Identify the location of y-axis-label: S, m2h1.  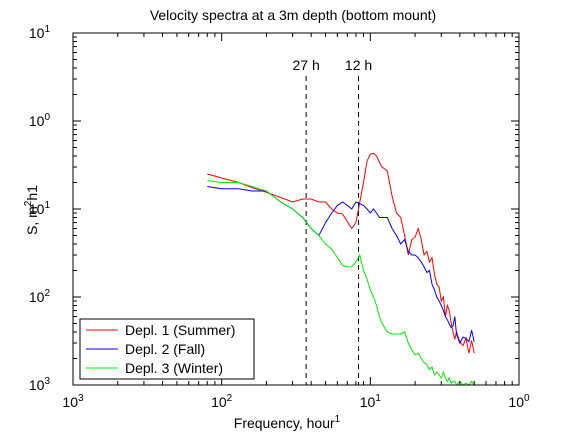
(31, 210).